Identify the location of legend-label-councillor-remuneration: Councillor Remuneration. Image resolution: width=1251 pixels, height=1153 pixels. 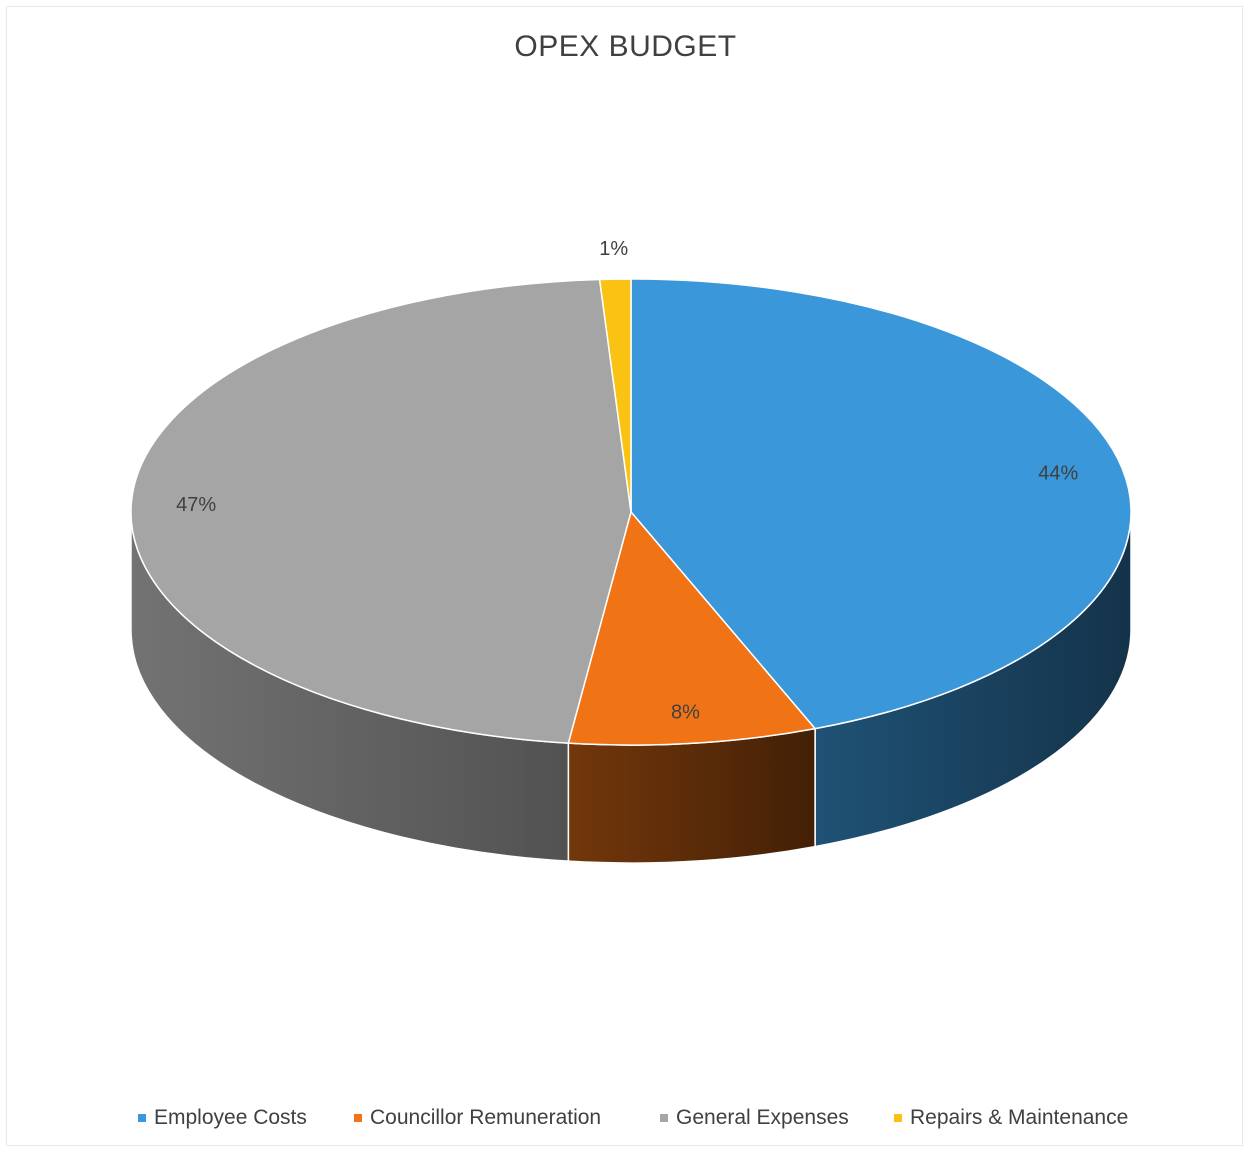
(486, 1117).